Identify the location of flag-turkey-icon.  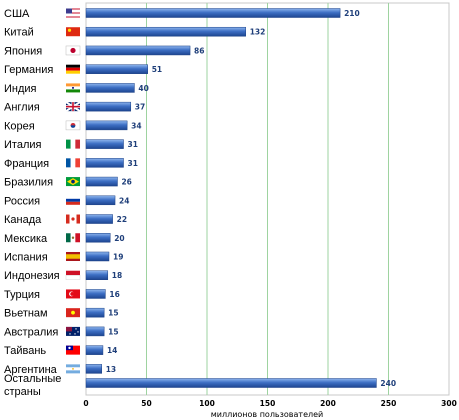
(73, 294).